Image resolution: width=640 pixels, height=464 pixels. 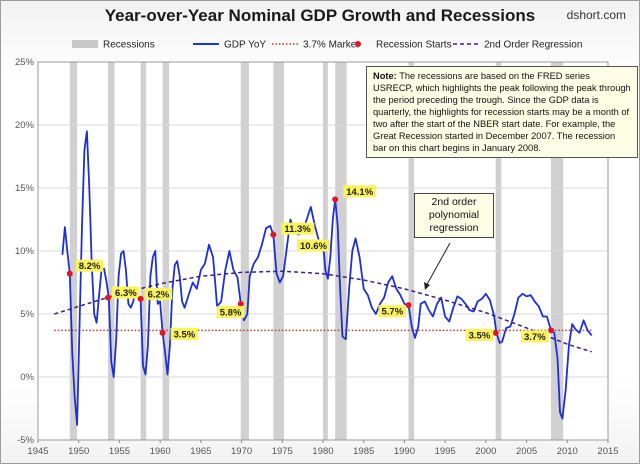 What do you see at coordinates (119, 451) in the screenshot?
I see `x-tick-label: 1955` at bounding box center [119, 451].